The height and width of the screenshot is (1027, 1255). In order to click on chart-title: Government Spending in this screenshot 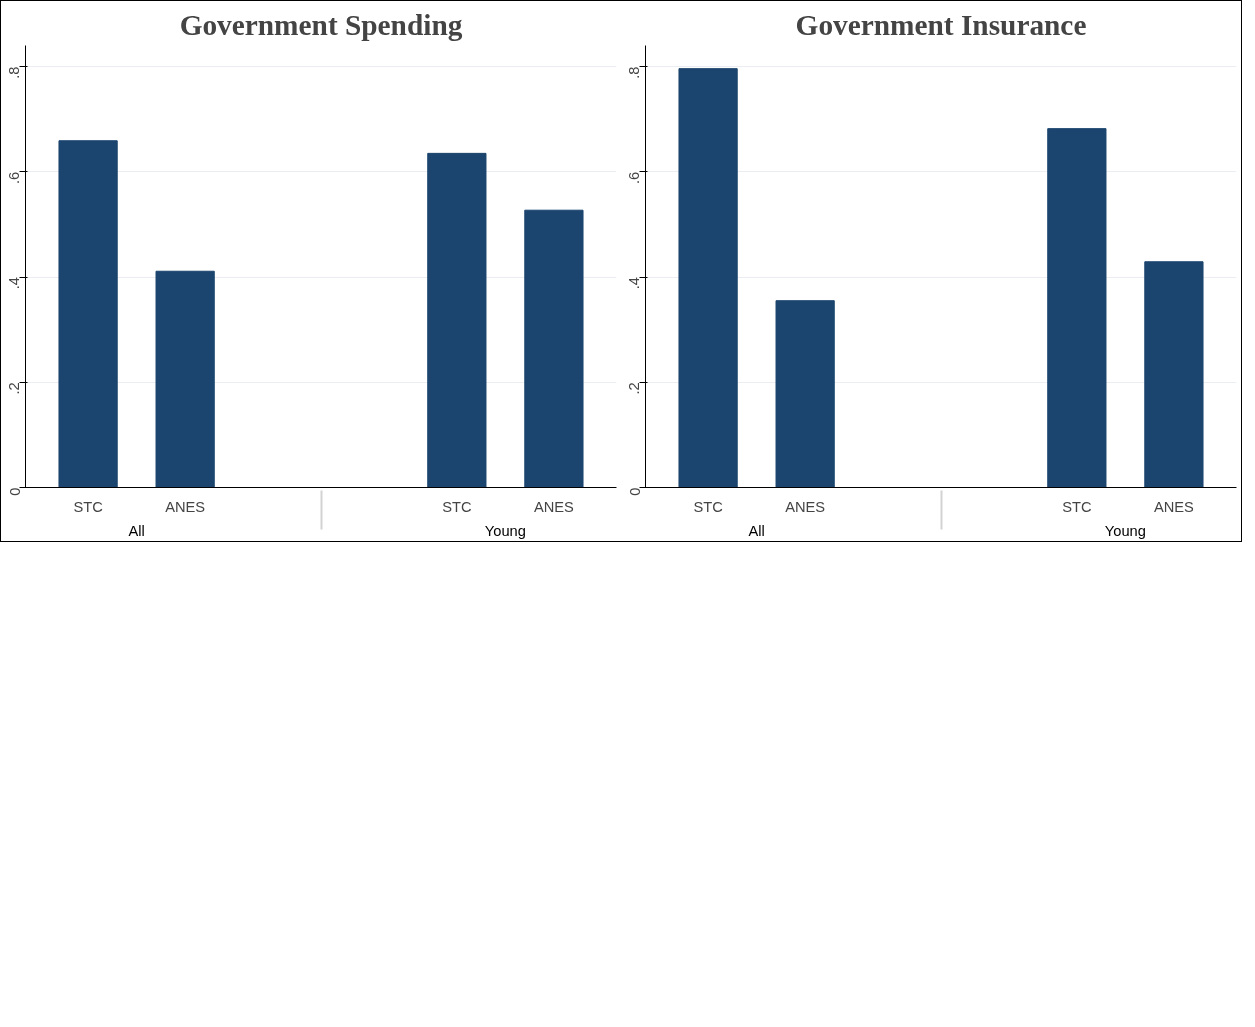, I will do `click(321, 24)`.